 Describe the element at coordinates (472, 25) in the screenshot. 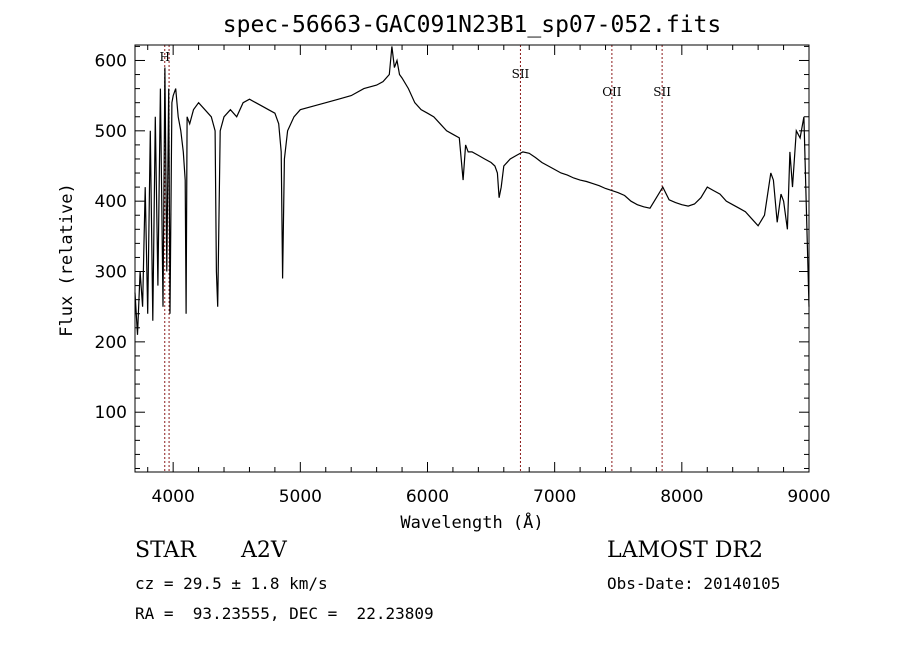

I see `chart-title: spec-56663-GAC091N23B1_sp07-052.fits` at that location.